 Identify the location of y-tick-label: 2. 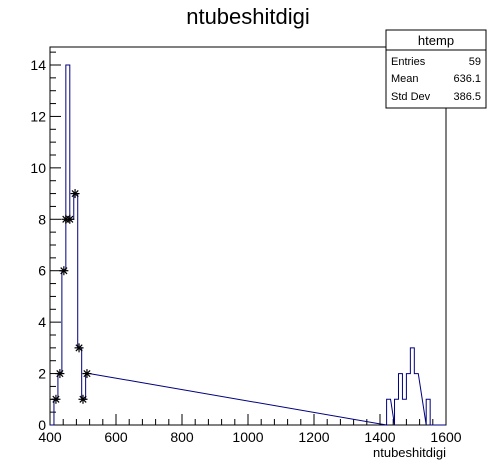
(42, 374).